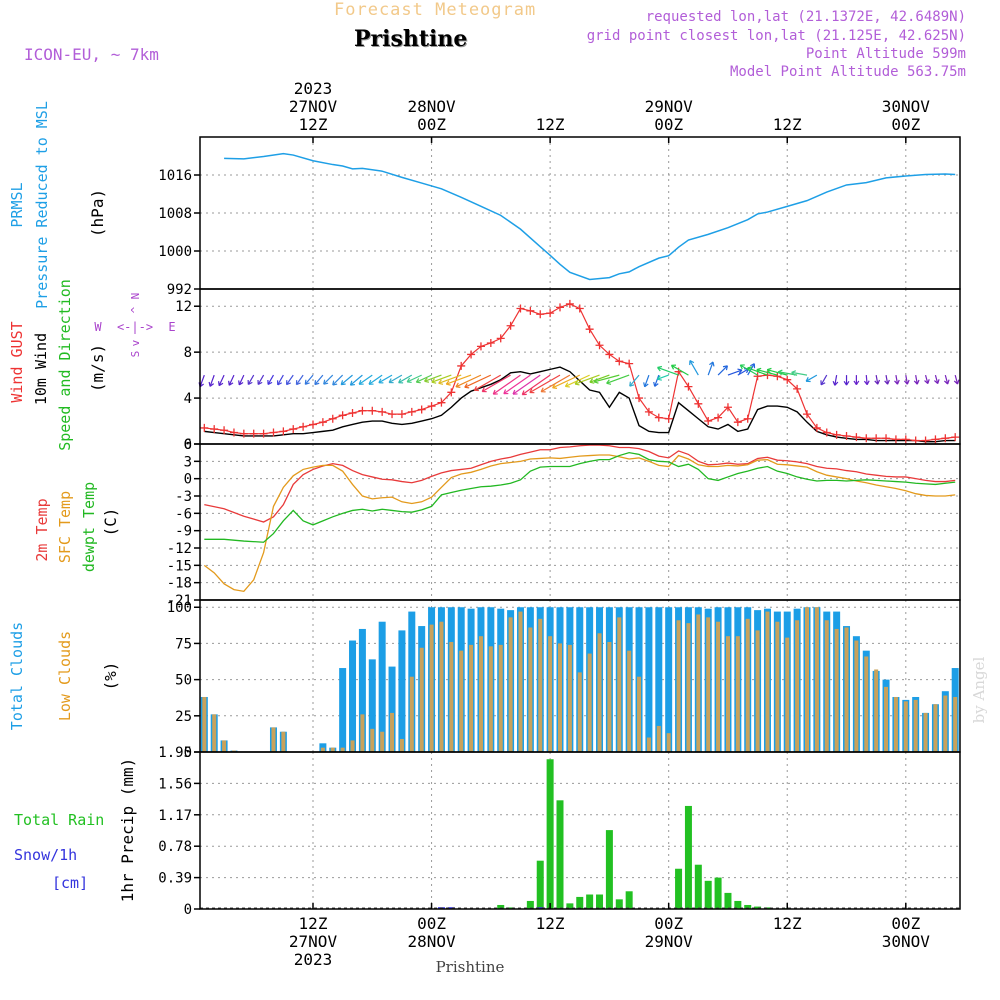 The image size is (1000, 1000). Describe the element at coordinates (135, 309) in the screenshot. I see `compass-up: ^` at that location.